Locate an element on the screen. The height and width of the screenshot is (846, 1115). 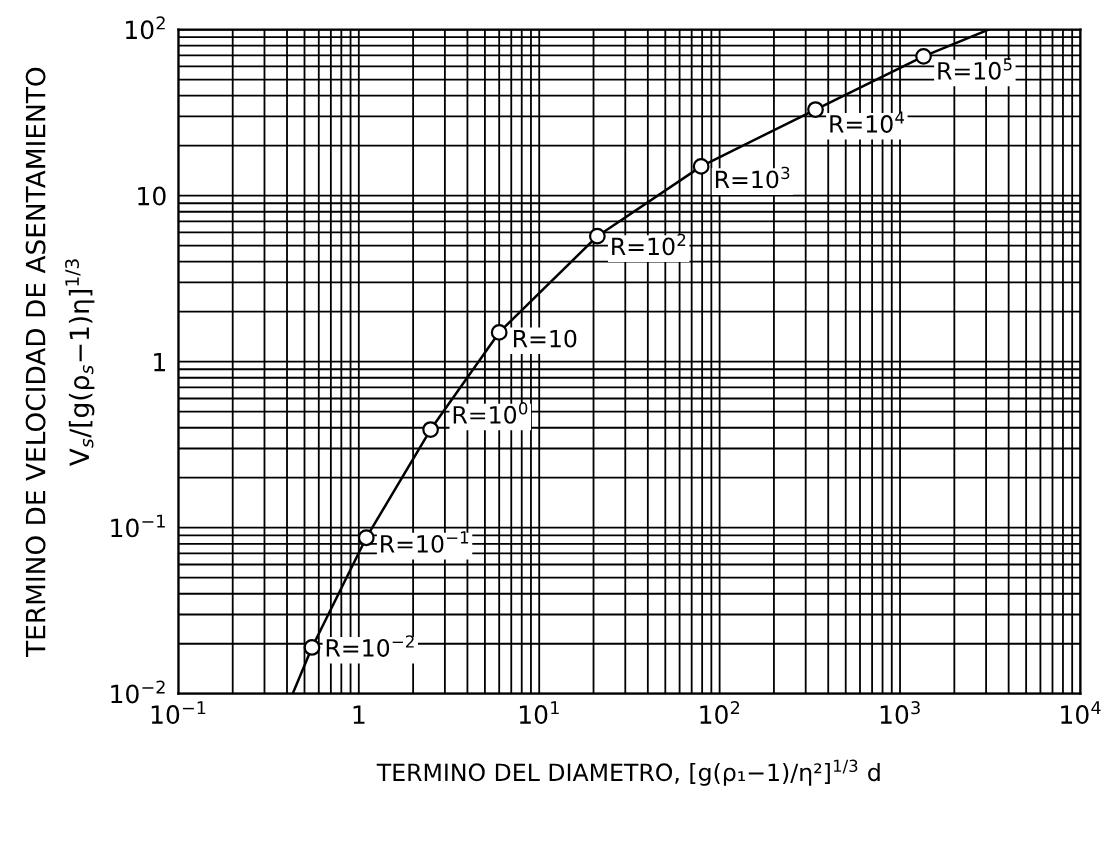
x-tick-label: 10$^{3}$ is located at coordinates (900, 712).